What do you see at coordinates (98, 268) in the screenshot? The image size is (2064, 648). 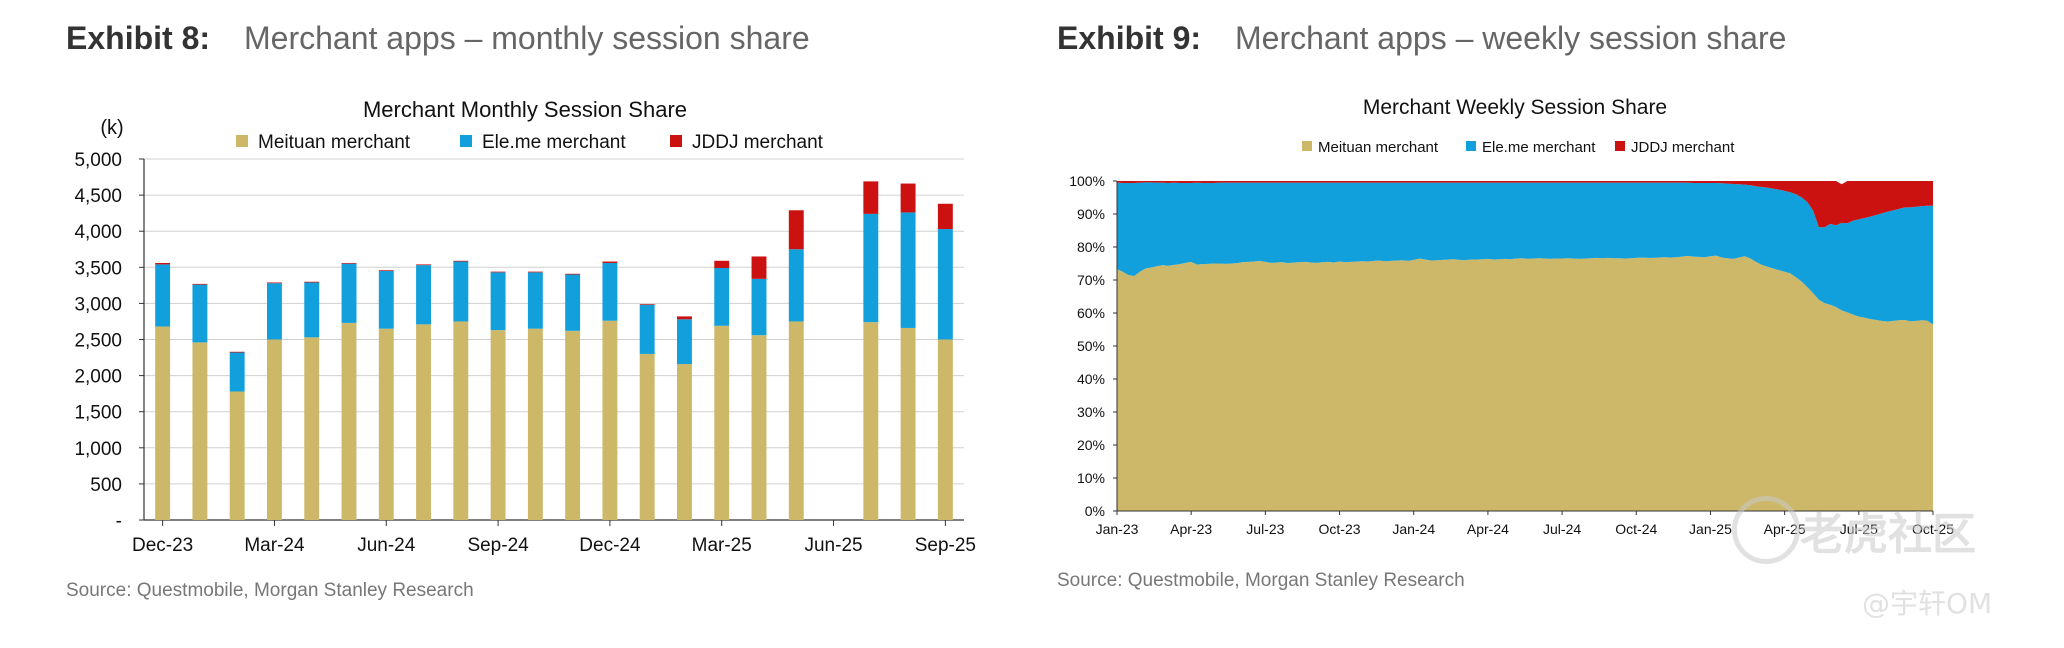 I see `y-tick-label: 3,500` at bounding box center [98, 268].